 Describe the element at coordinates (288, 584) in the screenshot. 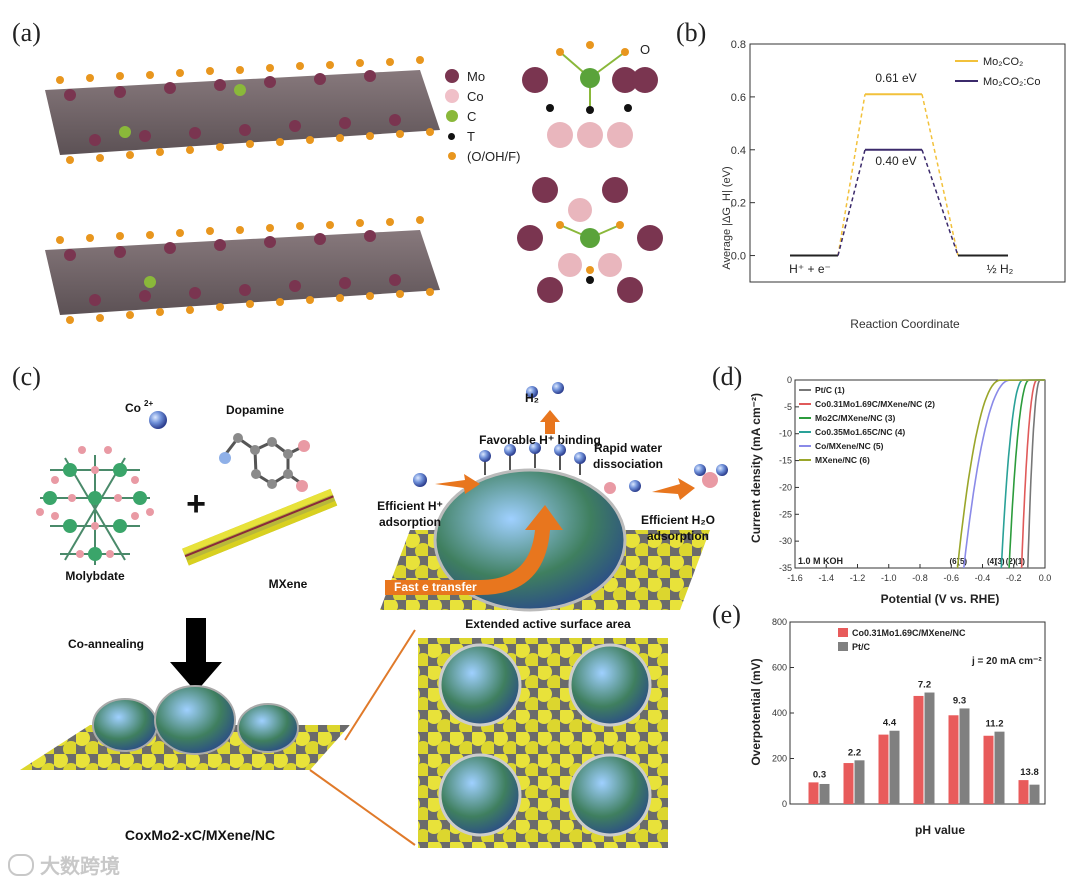

I see `mxene-label: MXene` at that location.